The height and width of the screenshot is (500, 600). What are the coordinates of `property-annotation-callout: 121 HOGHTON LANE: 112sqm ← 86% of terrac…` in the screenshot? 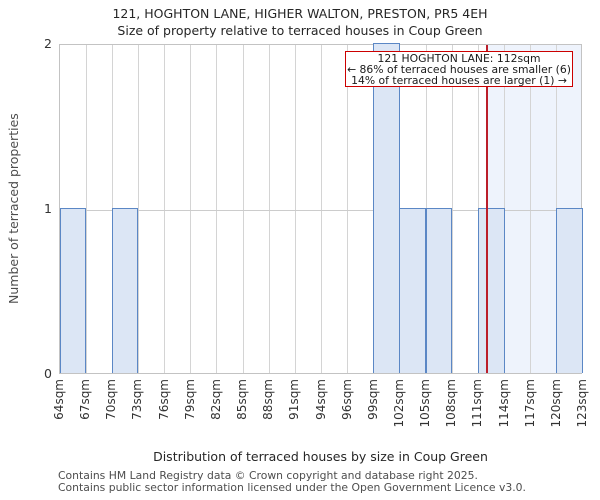 It's located at (459, 69).